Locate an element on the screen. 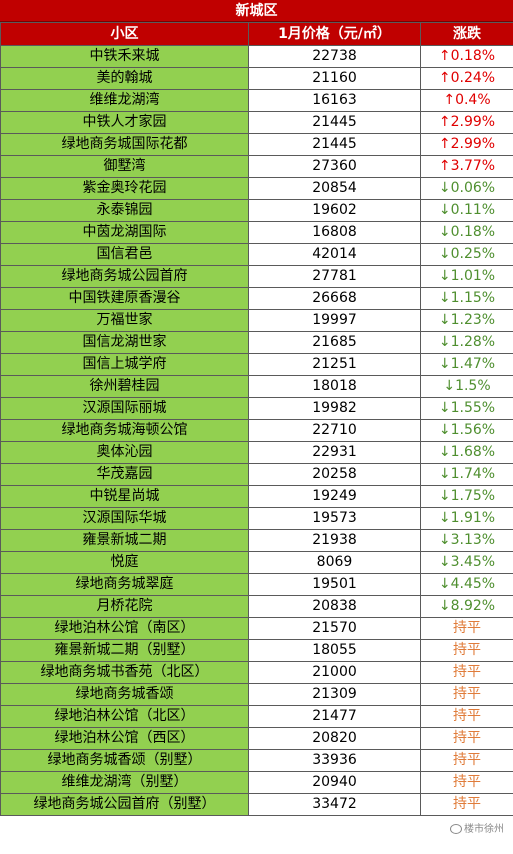  price-cell: 27360 is located at coordinates (334, 166).